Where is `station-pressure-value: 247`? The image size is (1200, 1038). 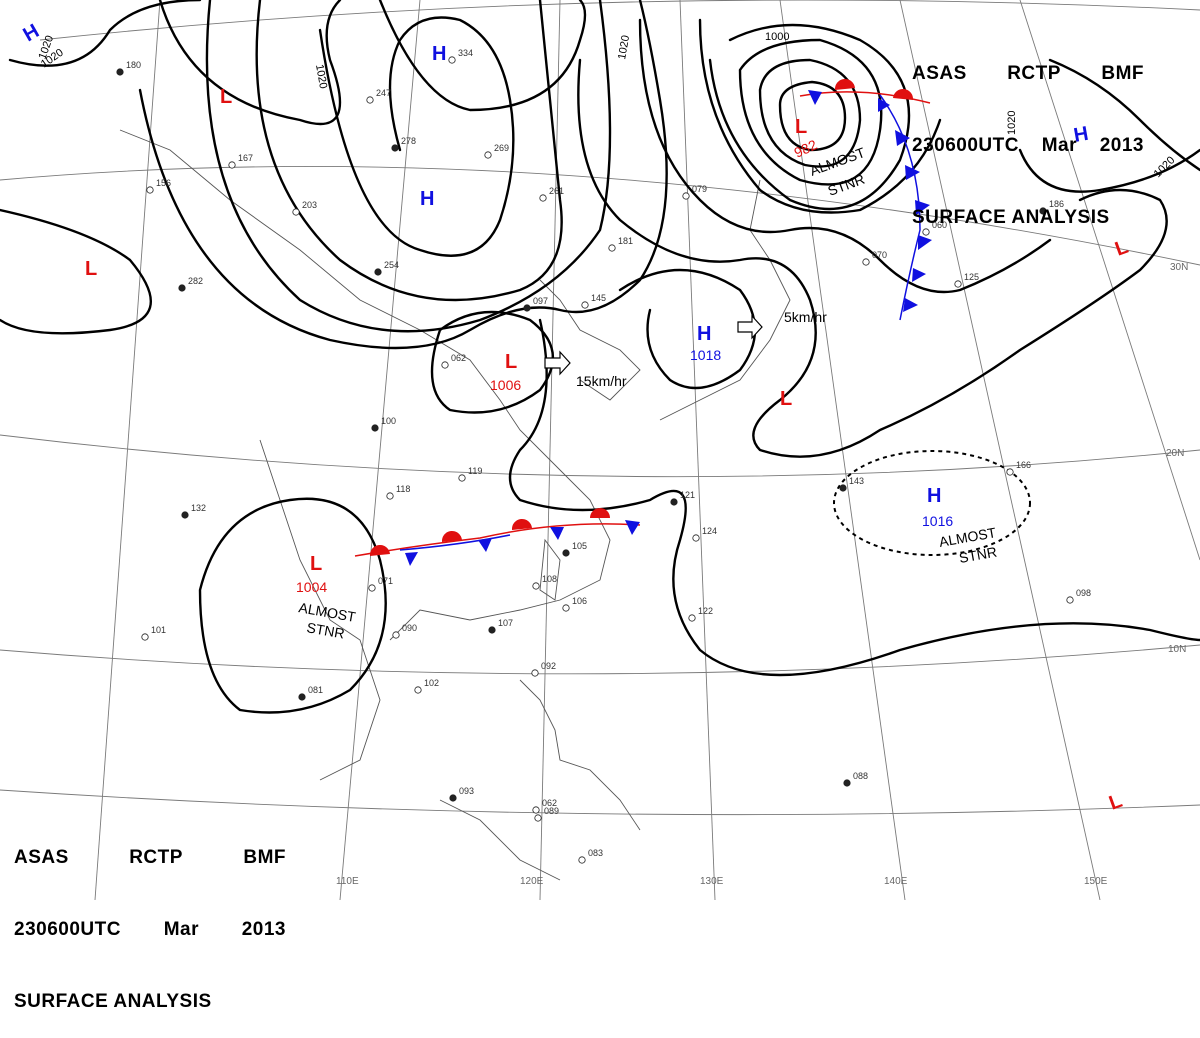
station-pressure-value: 247 is located at coordinates (383, 93).